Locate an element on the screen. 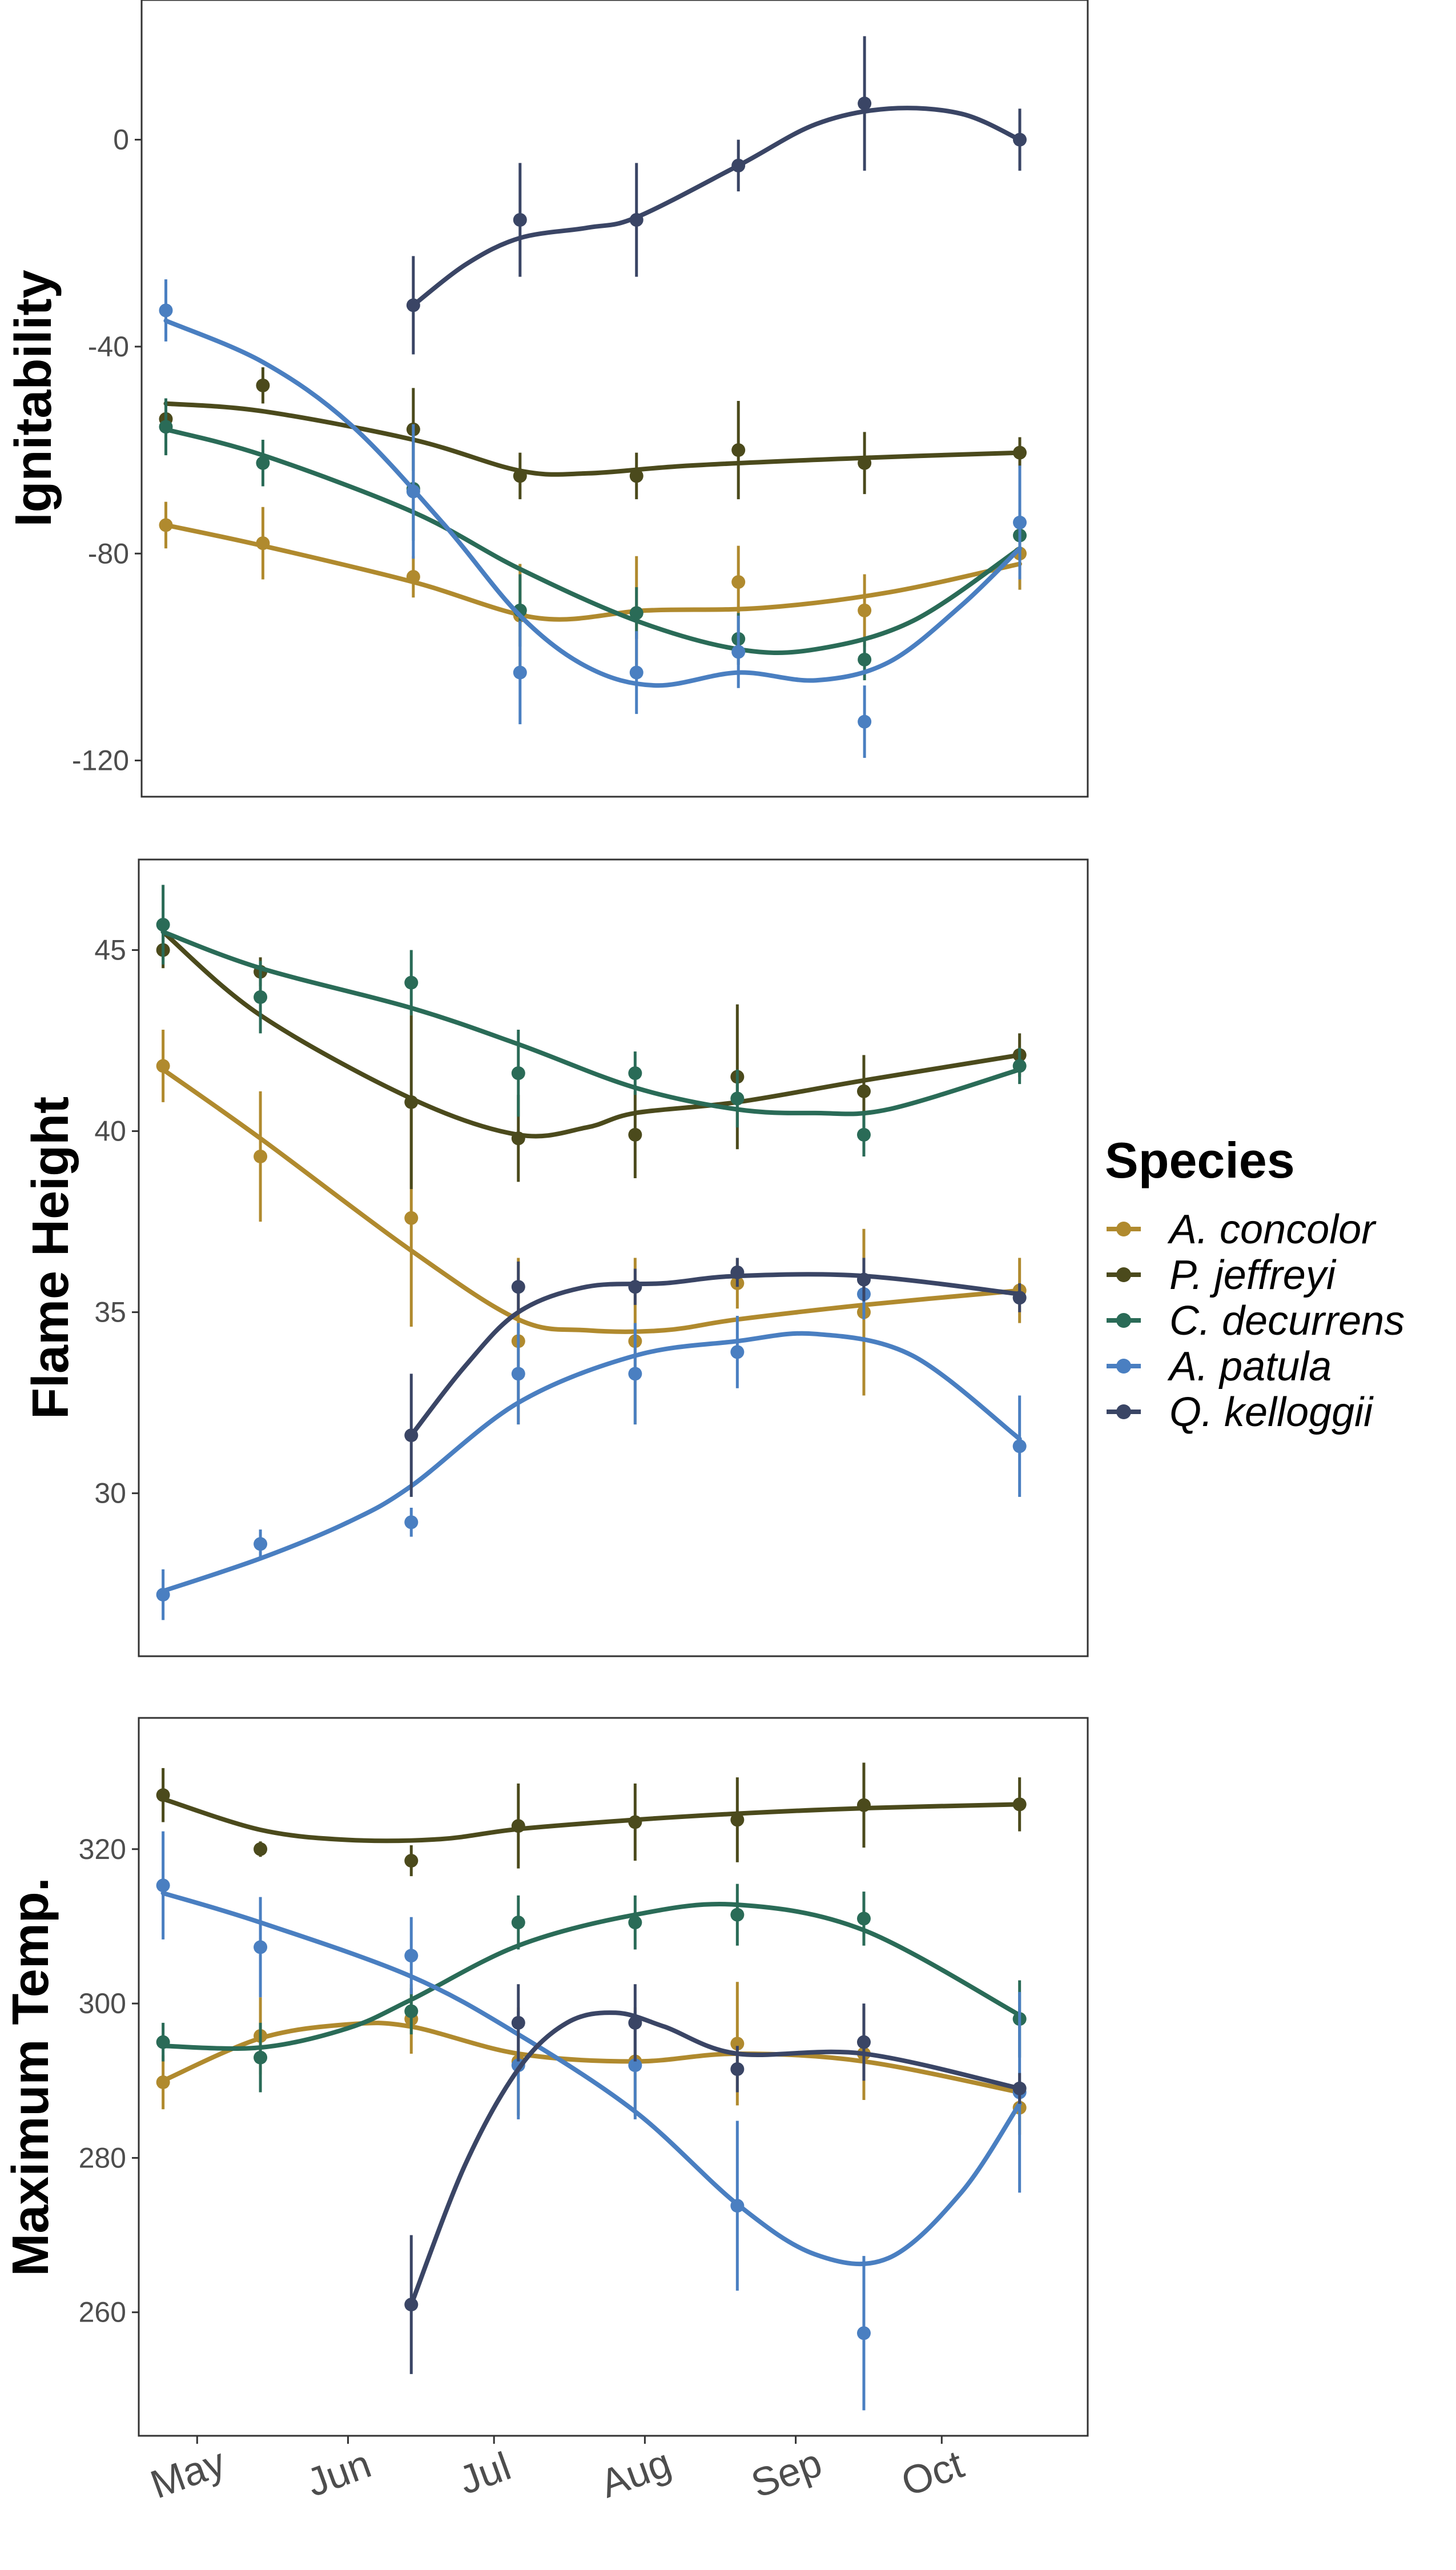 The height and width of the screenshot is (2570, 1456). legend-label: A. patula is located at coordinates (1249, 1367).